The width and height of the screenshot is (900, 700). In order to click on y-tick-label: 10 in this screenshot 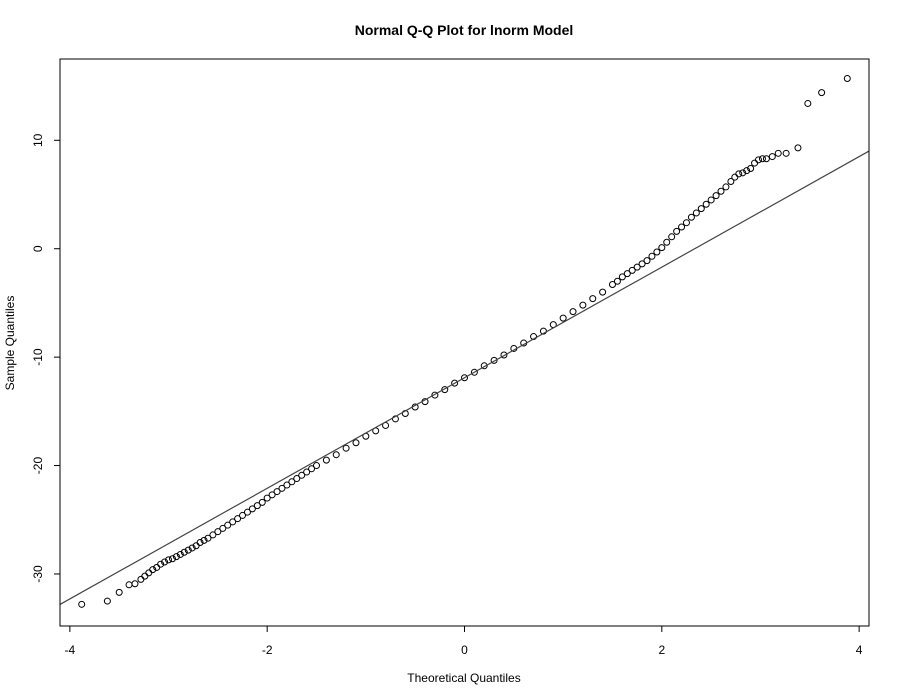, I will do `click(38, 140)`.